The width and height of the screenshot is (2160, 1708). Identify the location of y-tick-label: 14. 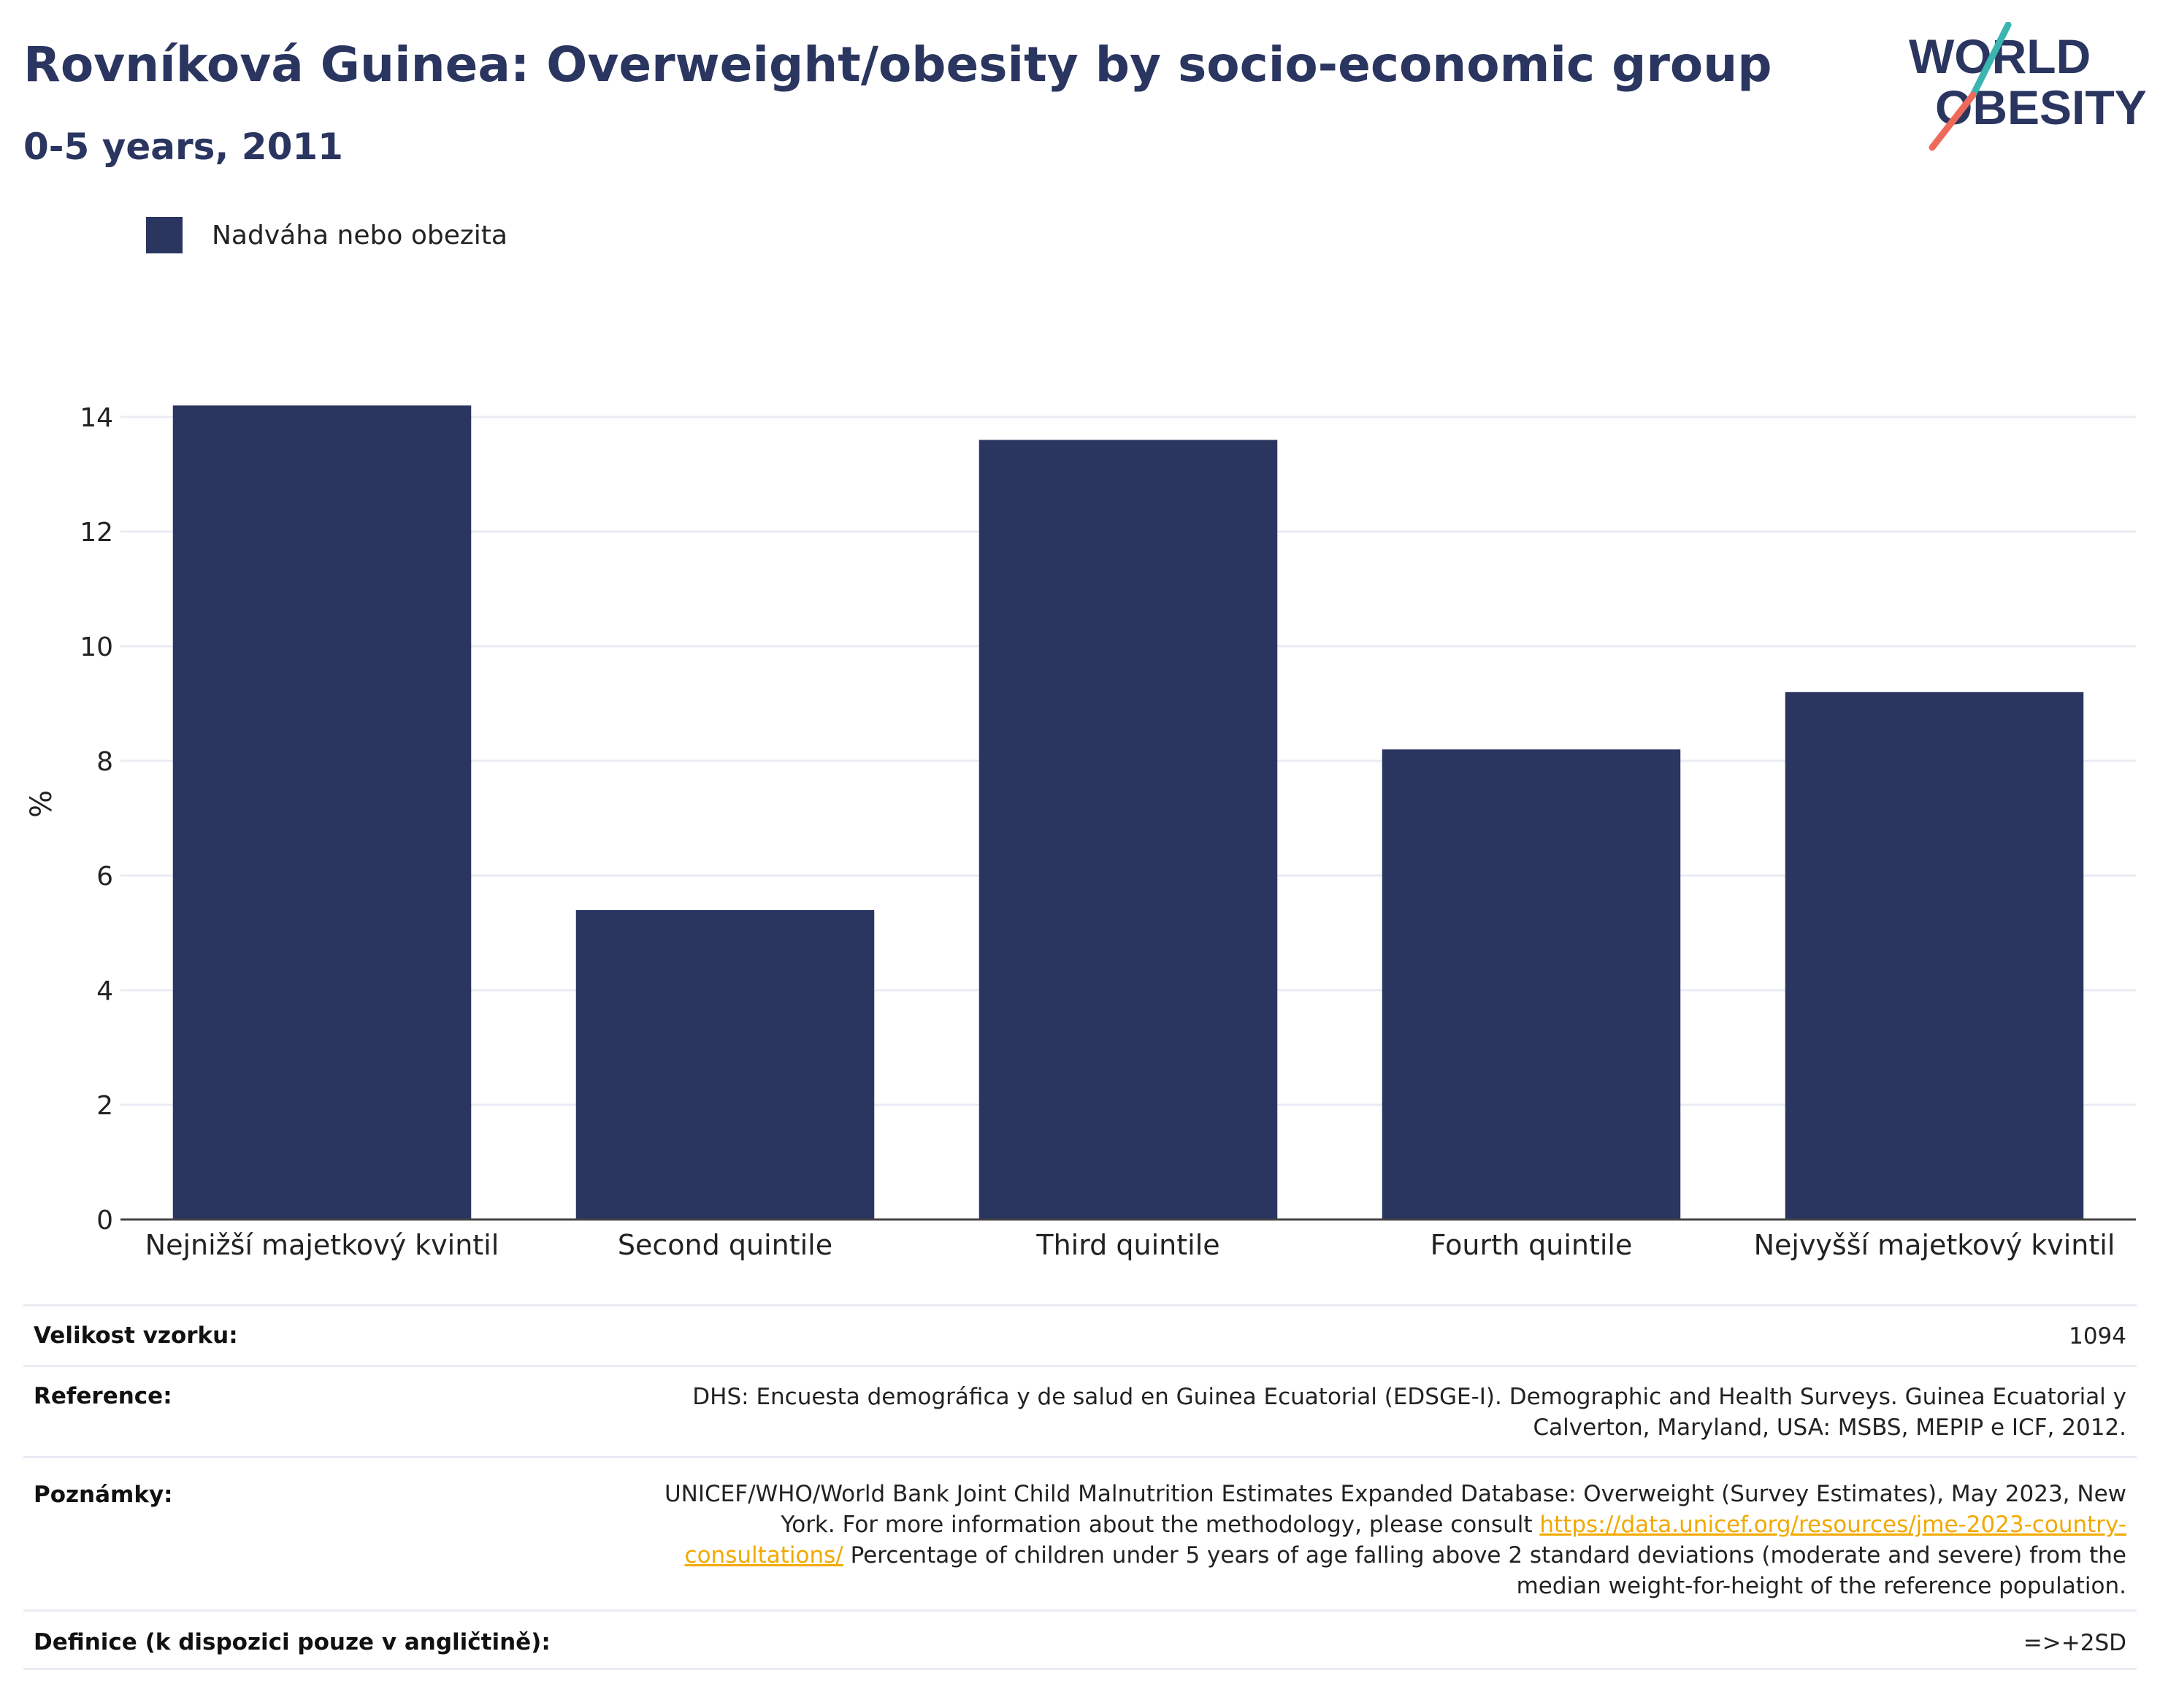
(97, 418).